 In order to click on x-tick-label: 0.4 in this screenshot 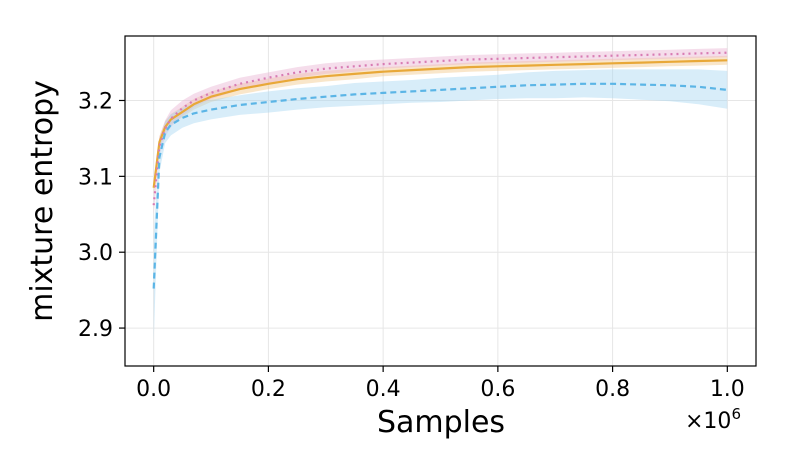, I will do `click(383, 389)`.